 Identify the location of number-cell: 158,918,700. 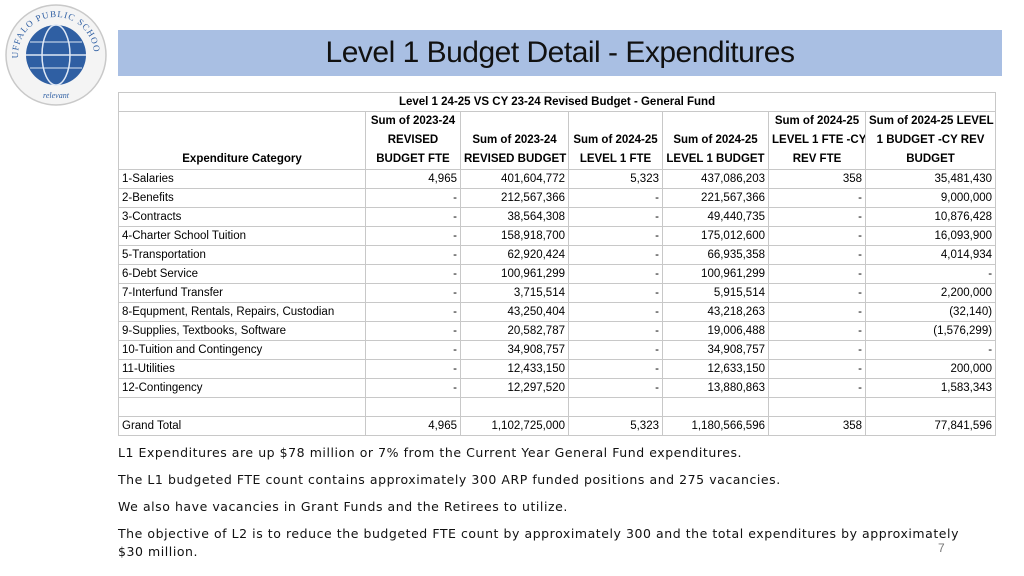
(514, 236).